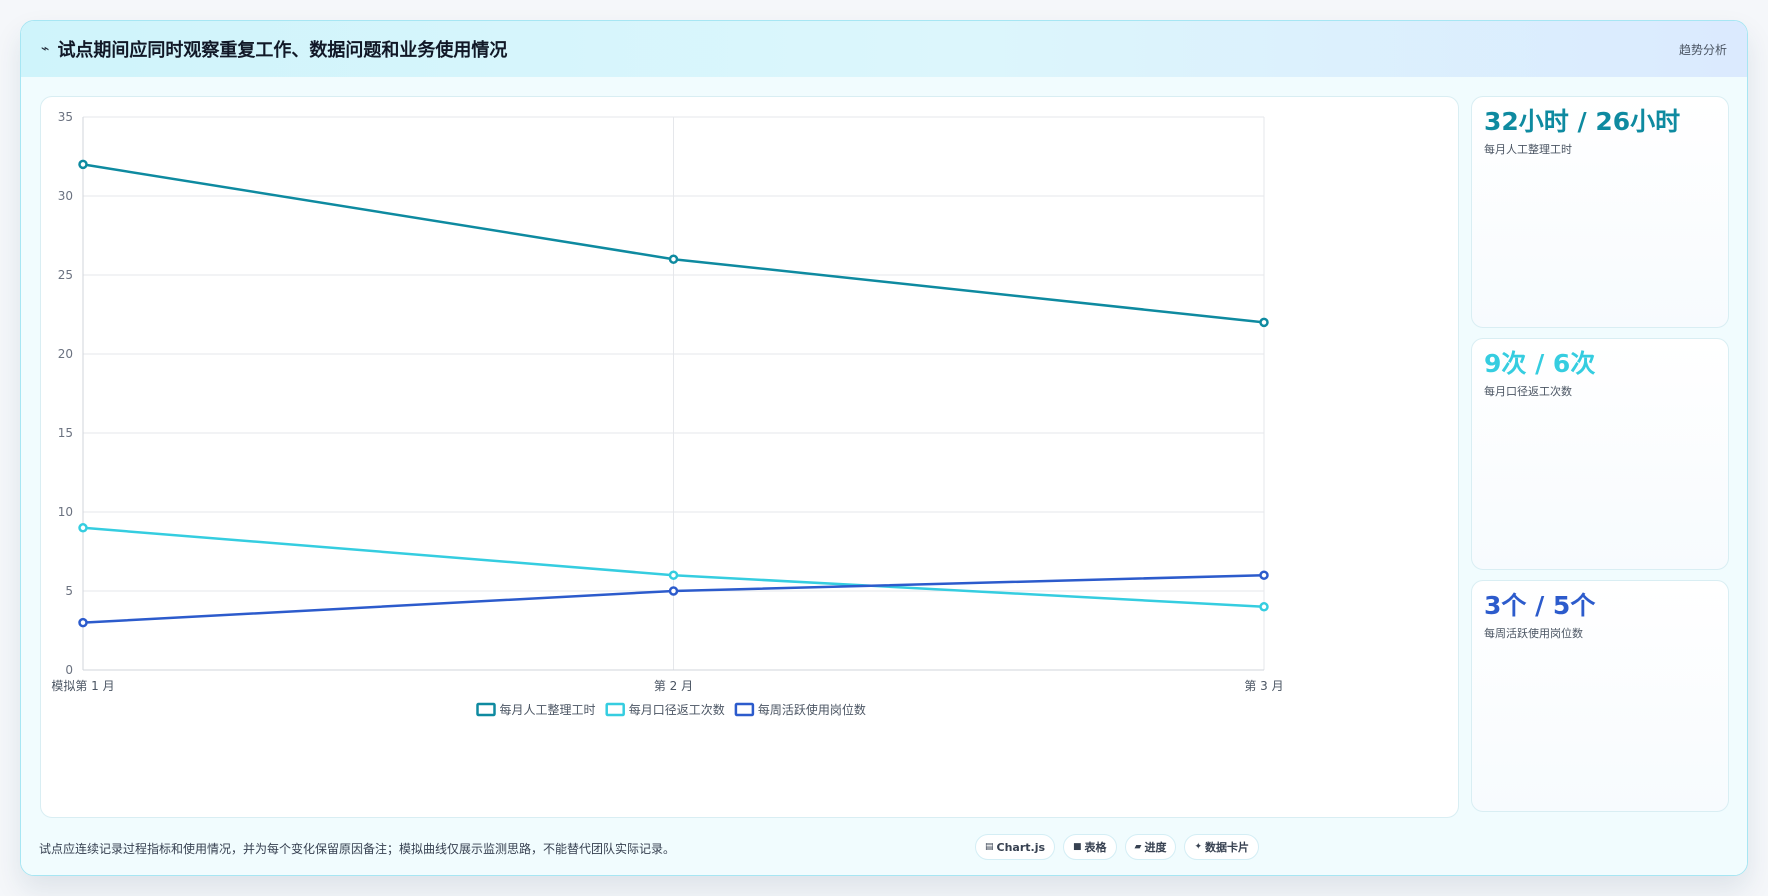  What do you see at coordinates (1095, 847) in the screenshot?
I see `tag-label: 表格` at bounding box center [1095, 847].